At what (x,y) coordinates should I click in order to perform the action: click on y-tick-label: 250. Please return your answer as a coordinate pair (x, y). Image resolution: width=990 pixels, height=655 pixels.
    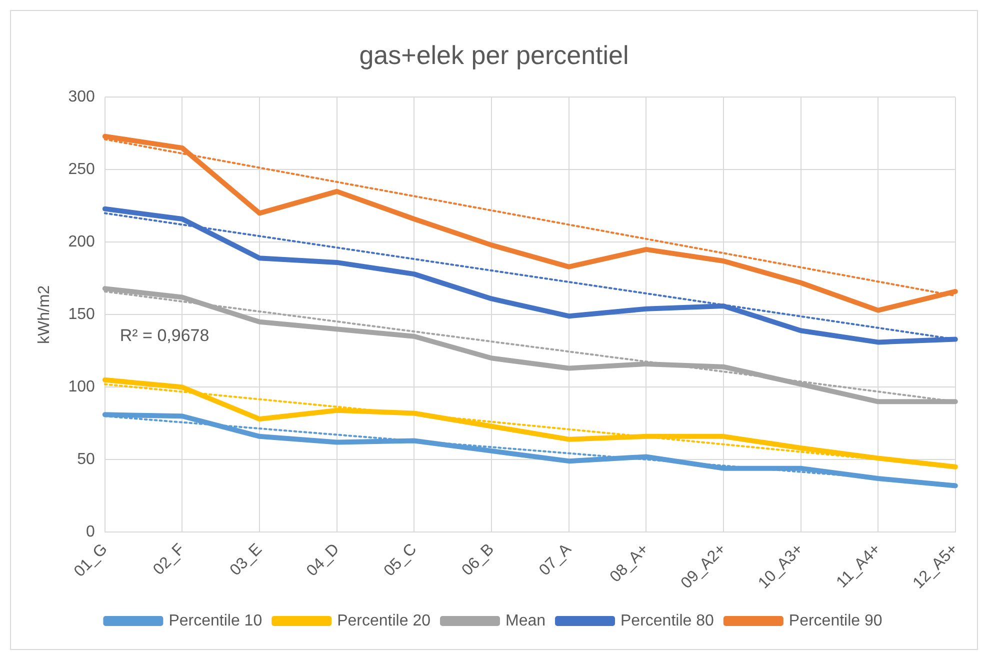
    Looking at the image, I should click on (81, 169).